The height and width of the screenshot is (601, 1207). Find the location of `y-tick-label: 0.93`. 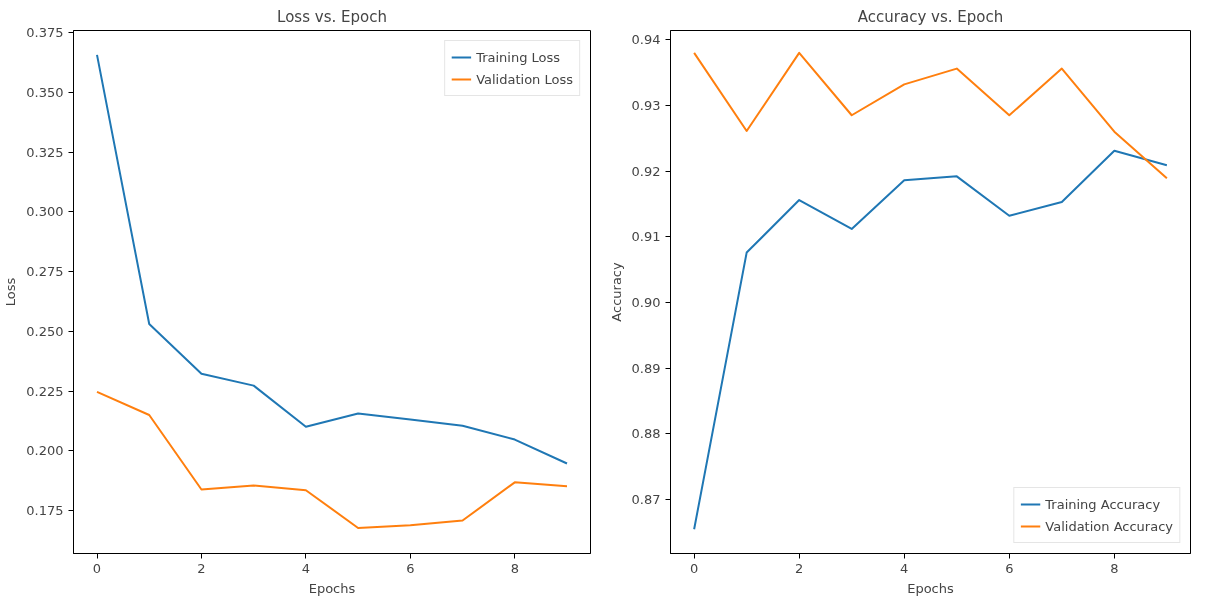

y-tick-label: 0.93 is located at coordinates (646, 105).